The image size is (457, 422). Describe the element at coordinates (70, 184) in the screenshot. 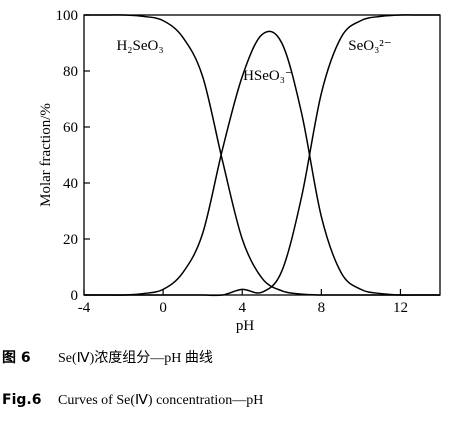

I see `y-tick-label: 40` at that location.